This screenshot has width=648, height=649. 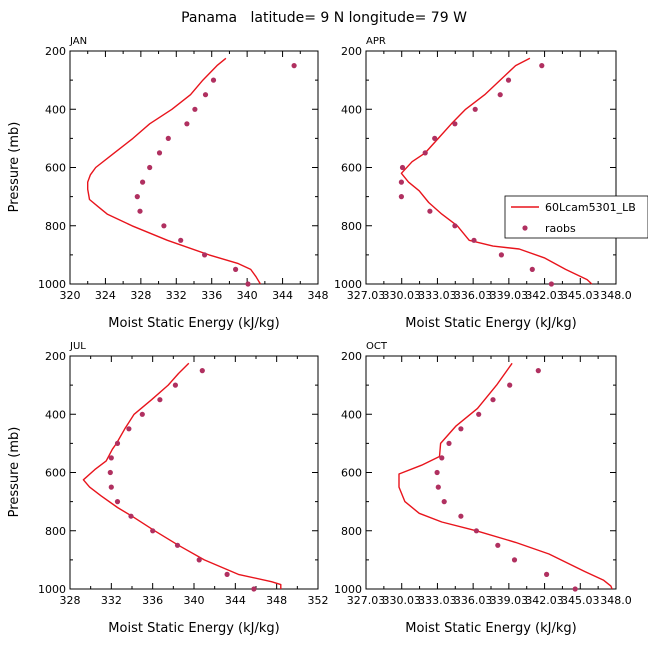 I want to click on legend-entry-model: 60Lcam5301_LB, so click(x=590, y=207).